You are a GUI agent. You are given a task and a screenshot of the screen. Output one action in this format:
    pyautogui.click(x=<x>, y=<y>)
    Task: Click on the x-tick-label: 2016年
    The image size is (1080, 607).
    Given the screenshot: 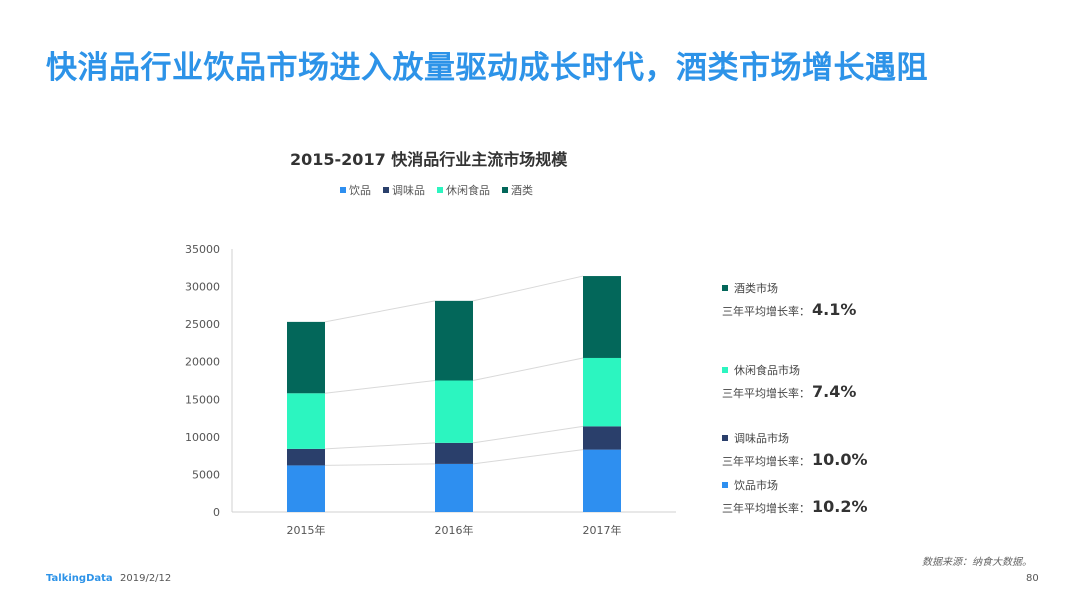 What is the action you would take?
    pyautogui.click(x=454, y=530)
    